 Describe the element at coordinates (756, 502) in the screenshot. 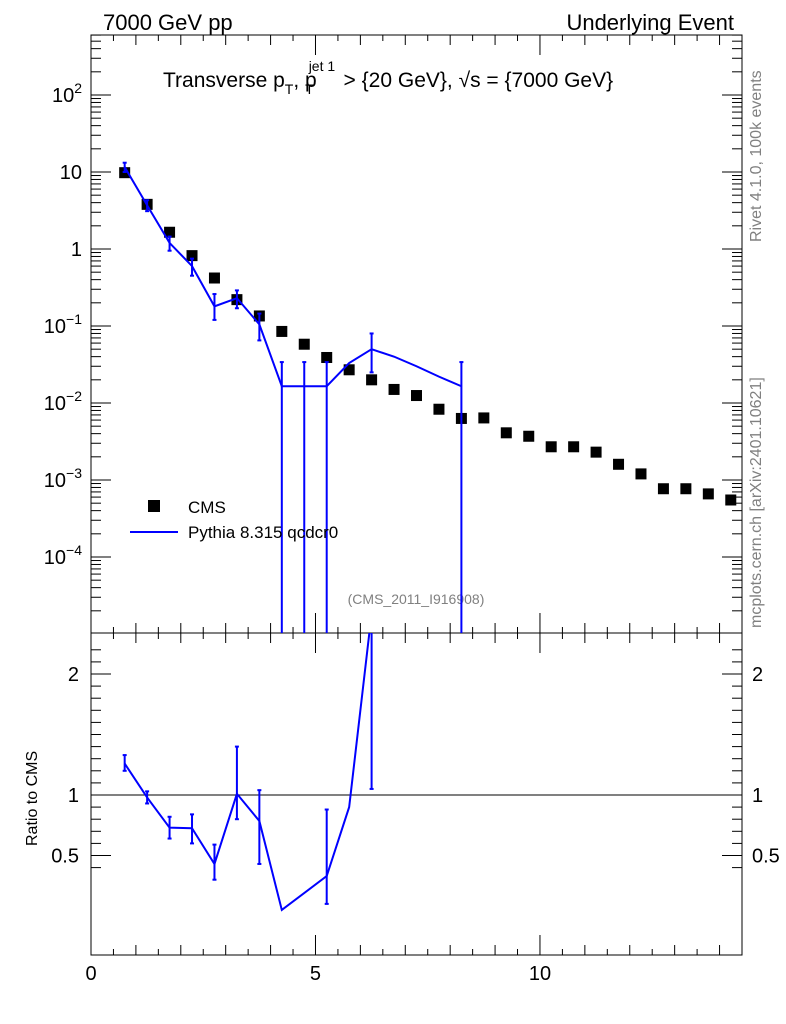

I see `mcplots-label: mcplots.cern.ch [arXiv:2401.10621]` at that location.